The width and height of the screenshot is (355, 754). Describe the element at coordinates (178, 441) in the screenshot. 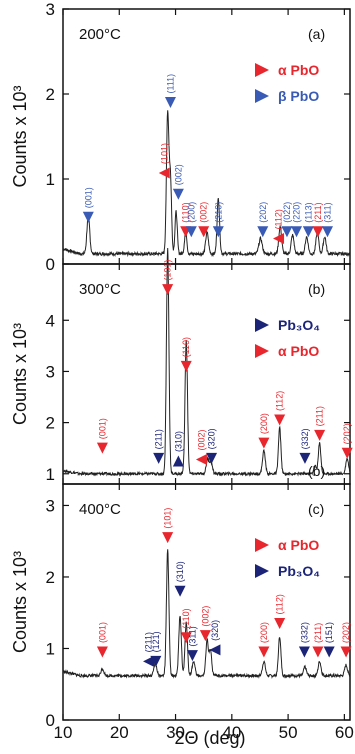

I see `hkl-label: (310)` at that location.